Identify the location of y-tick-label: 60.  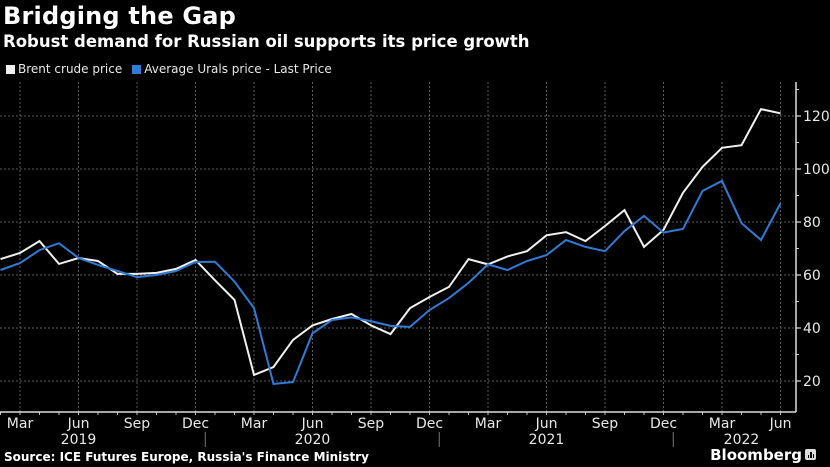
(812, 276).